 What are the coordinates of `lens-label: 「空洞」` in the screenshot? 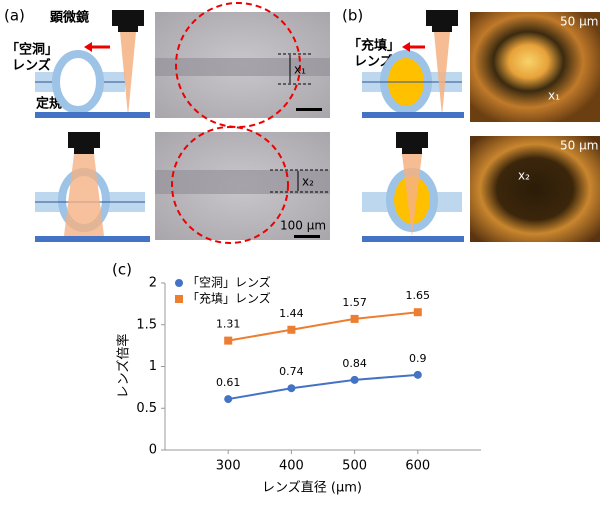 It's located at (32, 50).